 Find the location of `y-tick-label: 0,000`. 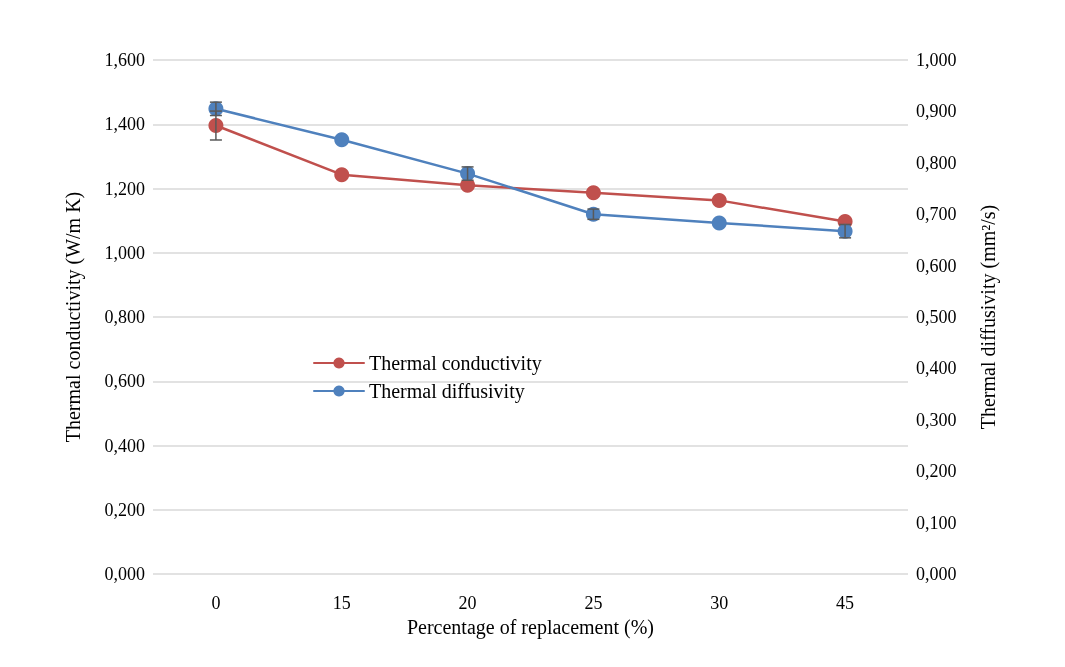

y-tick-label: 0,000 is located at coordinates (124, 574).